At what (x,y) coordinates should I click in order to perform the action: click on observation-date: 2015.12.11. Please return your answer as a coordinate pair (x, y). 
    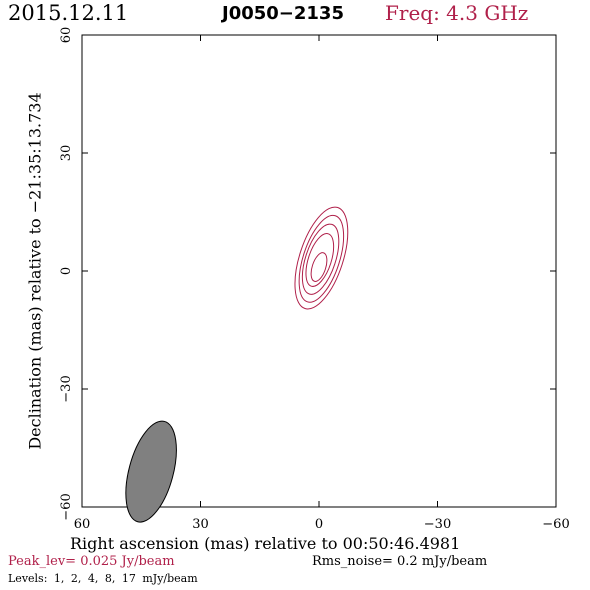
    Looking at the image, I should click on (68, 13).